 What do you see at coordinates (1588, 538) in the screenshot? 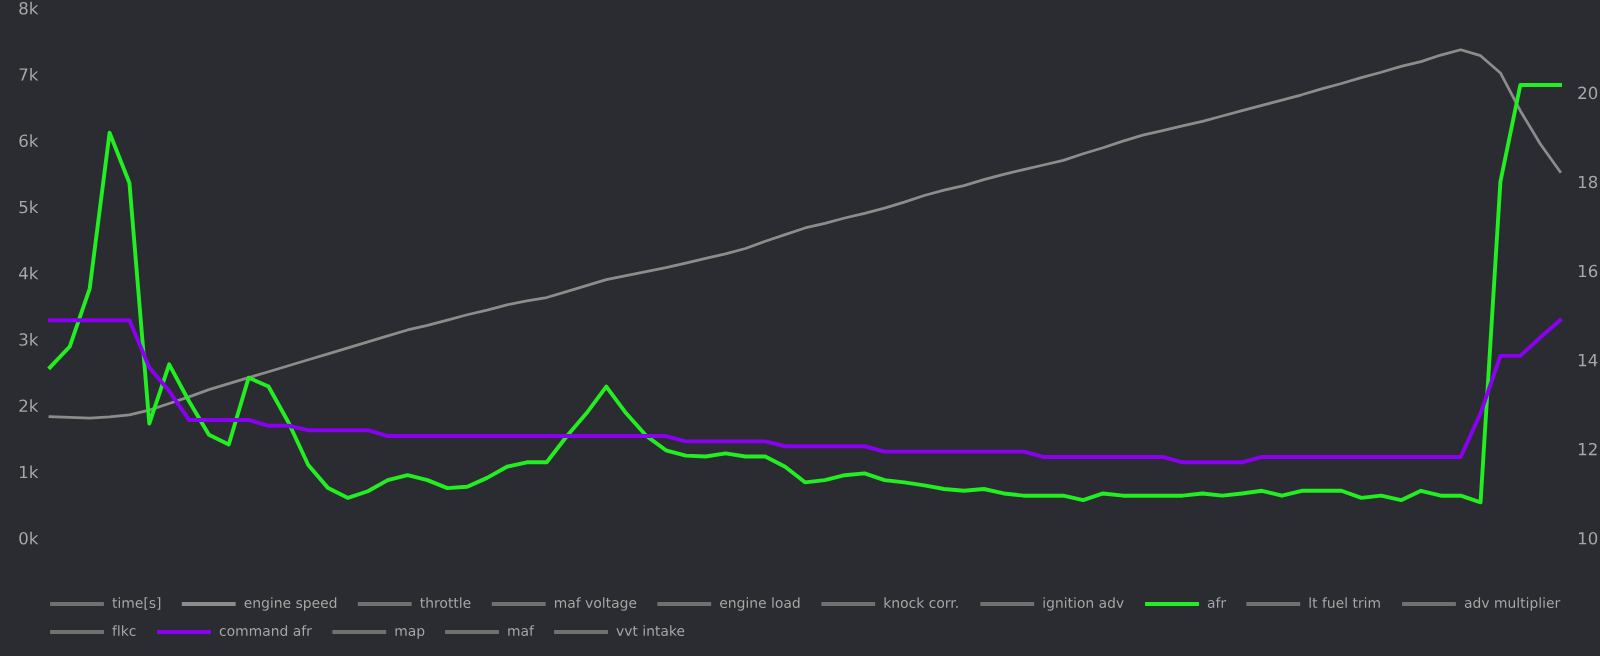
I see `y2-tick-label: 10` at bounding box center [1588, 538].